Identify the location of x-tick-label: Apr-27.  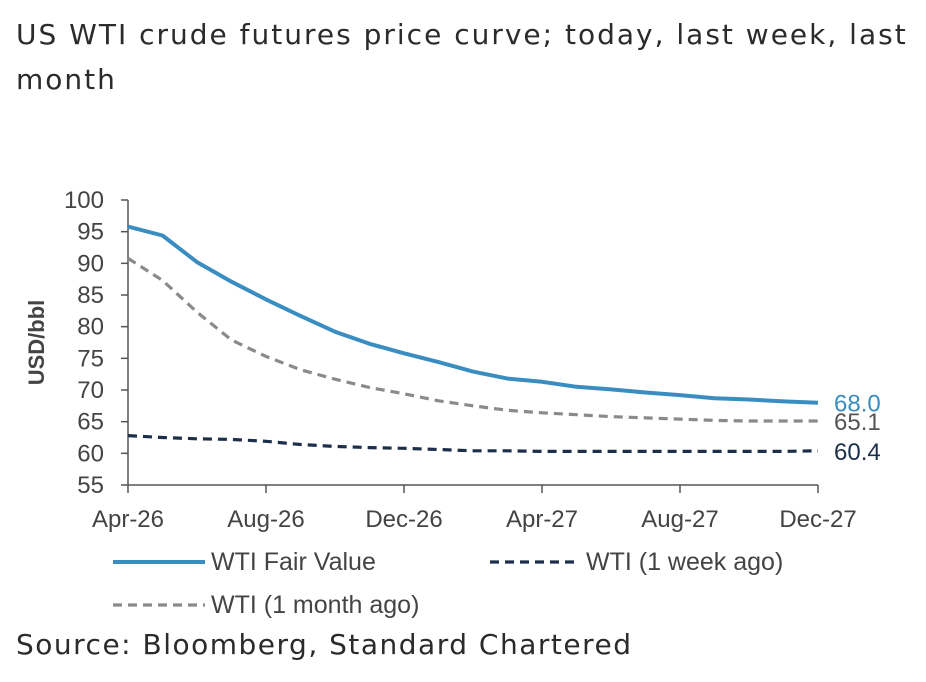
(542, 519).